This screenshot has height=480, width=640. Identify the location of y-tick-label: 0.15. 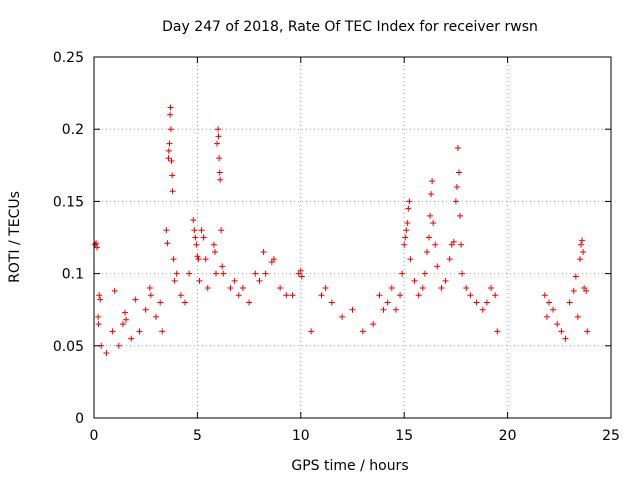
(68, 202).